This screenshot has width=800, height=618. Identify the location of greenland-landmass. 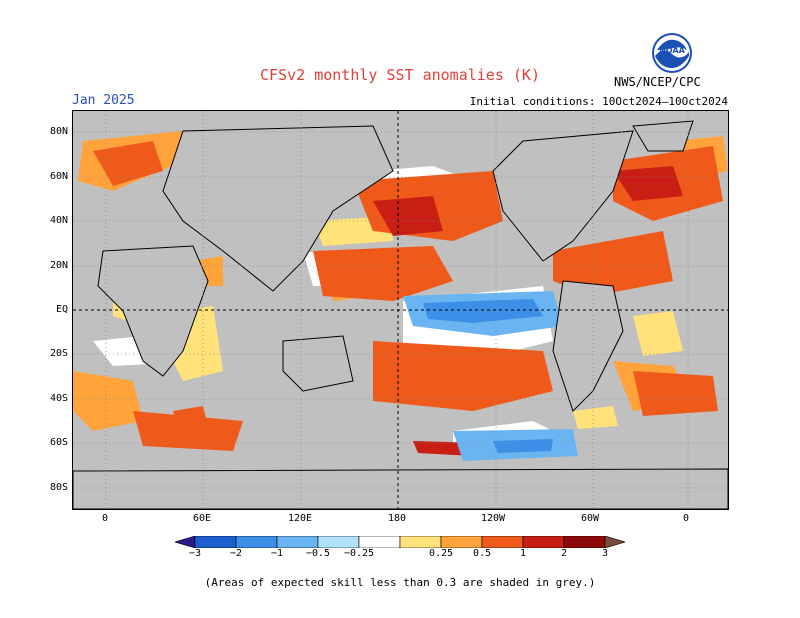
(663, 136).